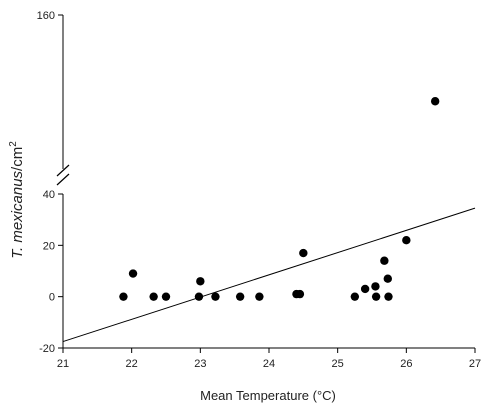 The image size is (492, 411). I want to click on x-tick-label: 24, so click(269, 364).